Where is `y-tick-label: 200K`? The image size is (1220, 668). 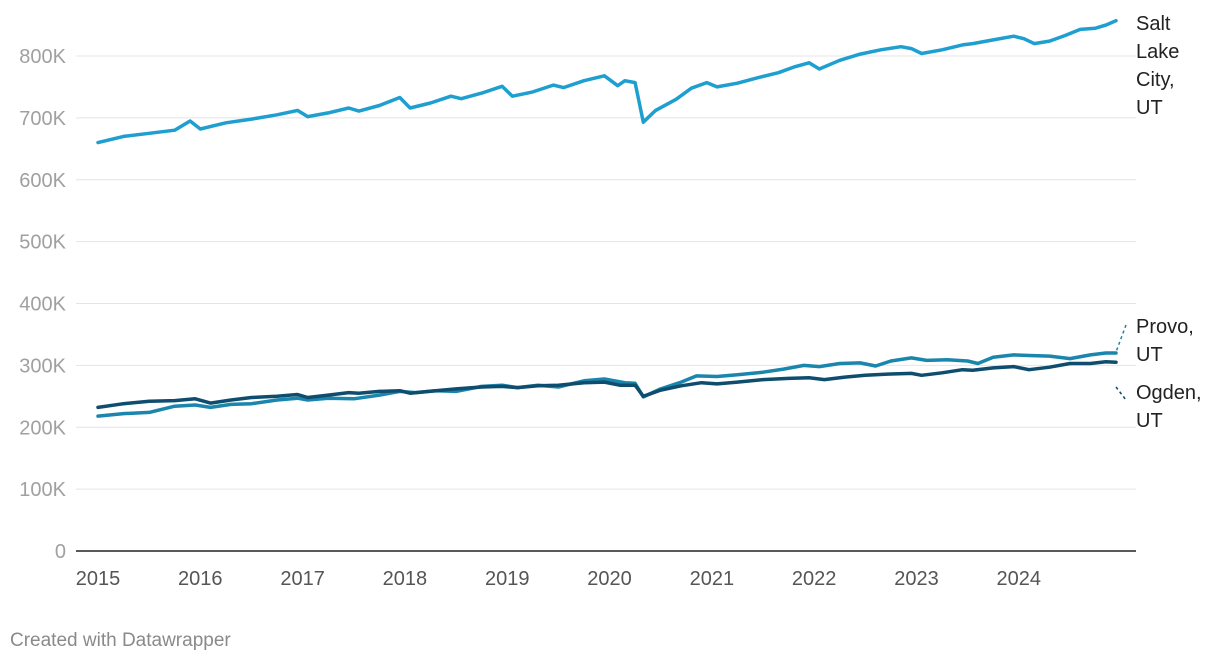 y-tick-label: 200K is located at coordinates (42, 428).